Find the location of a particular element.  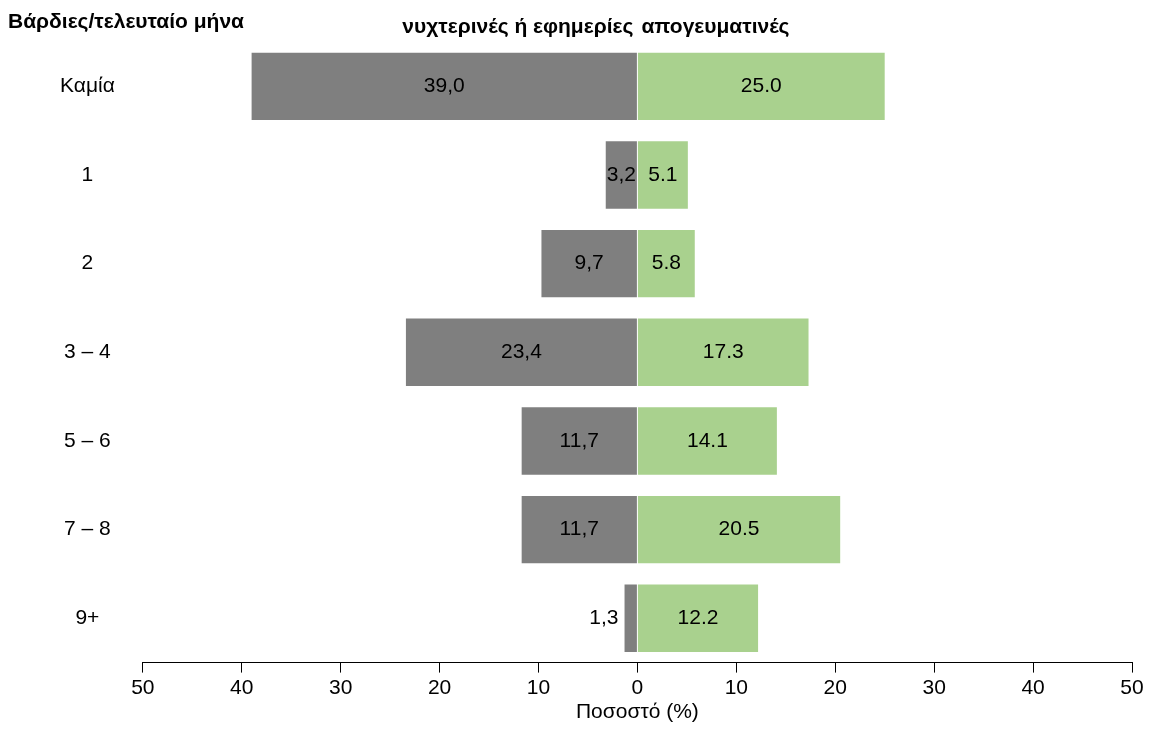

data-label: 20.5 is located at coordinates (739, 528).